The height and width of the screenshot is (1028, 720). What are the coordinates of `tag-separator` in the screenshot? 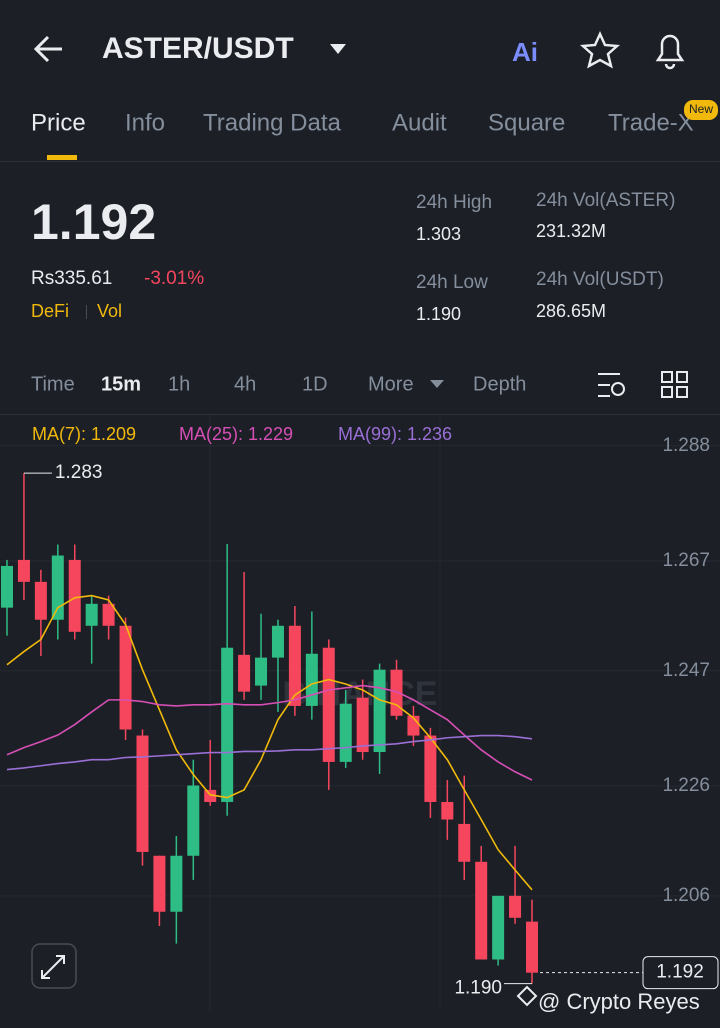 It's located at (86, 312).